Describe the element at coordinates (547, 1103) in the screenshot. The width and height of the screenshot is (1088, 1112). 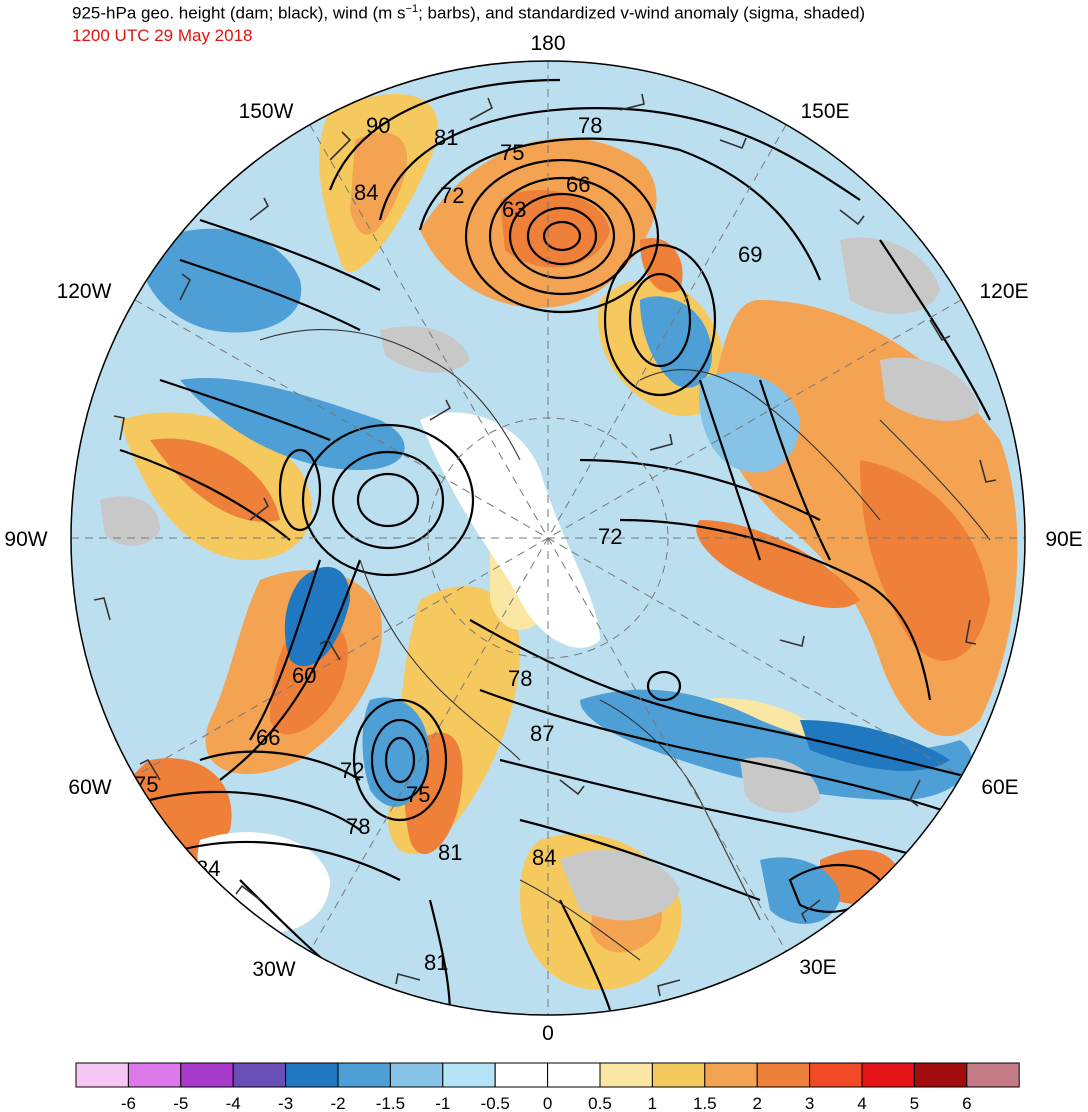
I see `colorbar-tick-label: 0` at that location.